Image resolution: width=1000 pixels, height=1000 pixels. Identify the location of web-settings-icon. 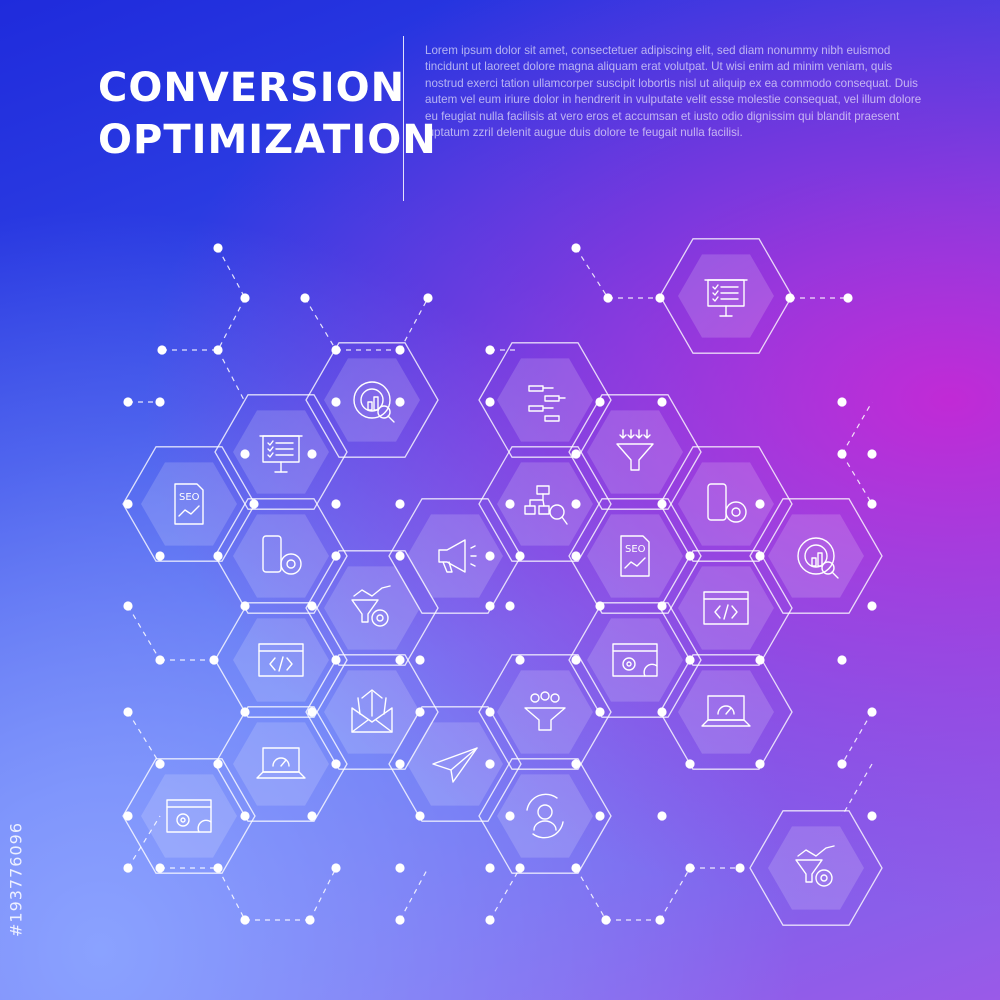
(635, 660).